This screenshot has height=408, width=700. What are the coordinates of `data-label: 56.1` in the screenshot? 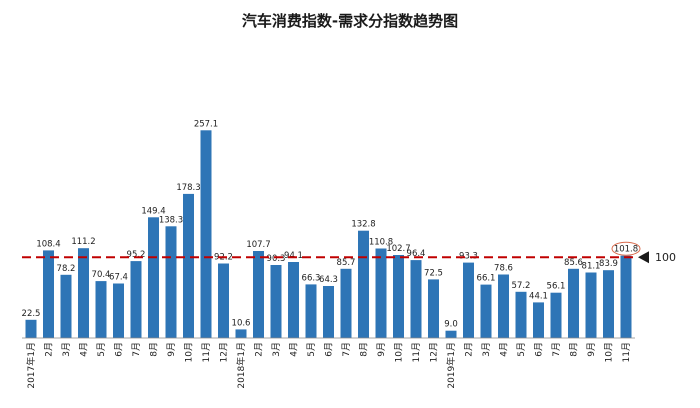 It's located at (556, 287).